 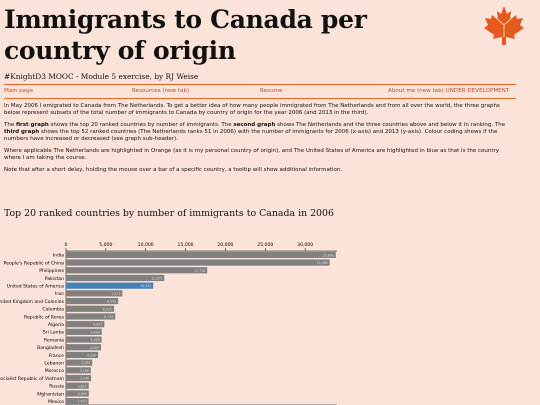 I want to click on category-label: Republic of Korea, so click(x=44, y=317).